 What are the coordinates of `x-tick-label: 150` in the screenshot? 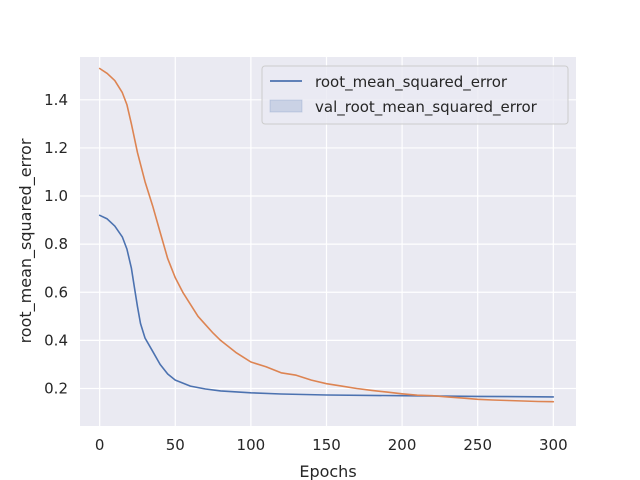 It's located at (326, 445).